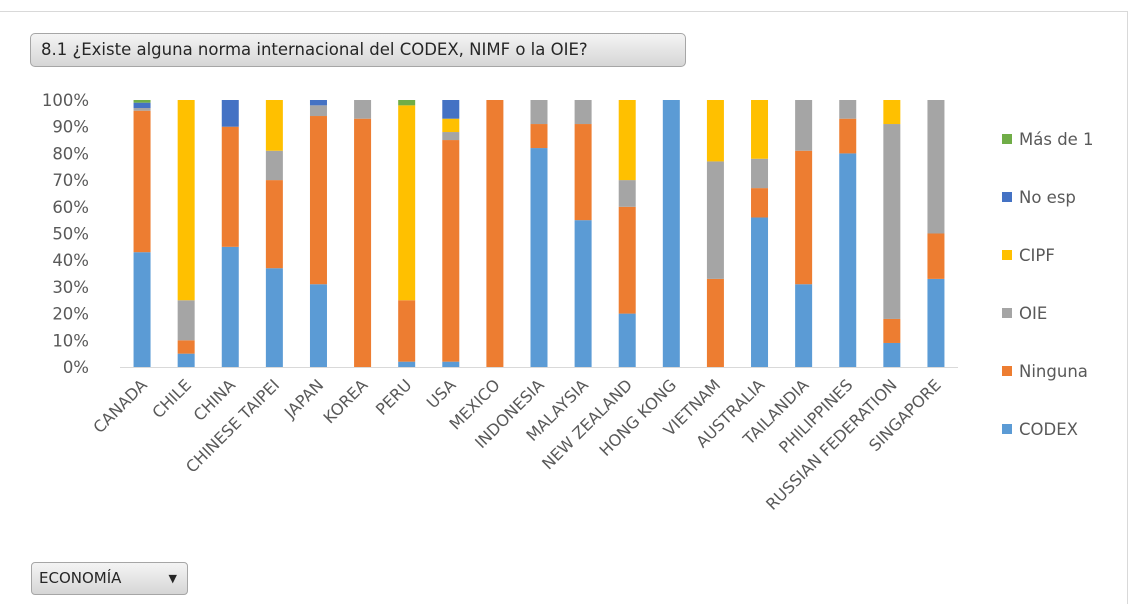 The width and height of the screenshot is (1129, 604). Describe the element at coordinates (318, 325) in the screenshot. I see `bar-japan-codex` at that location.